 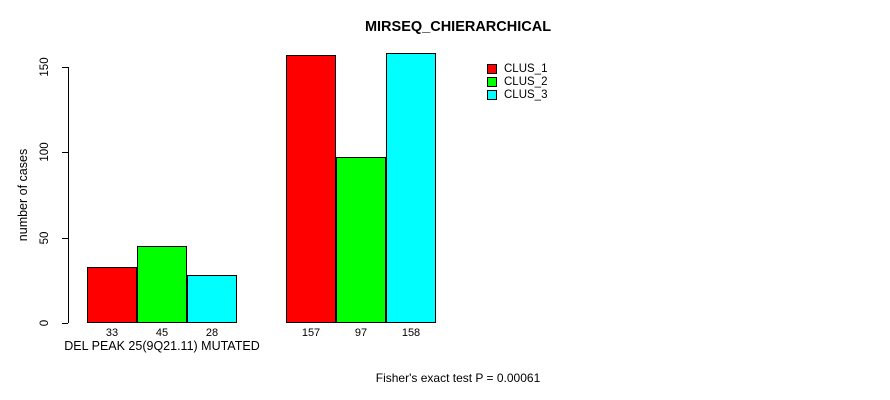 What do you see at coordinates (311, 189) in the screenshot?
I see `bar-clus_1-group2` at bounding box center [311, 189].